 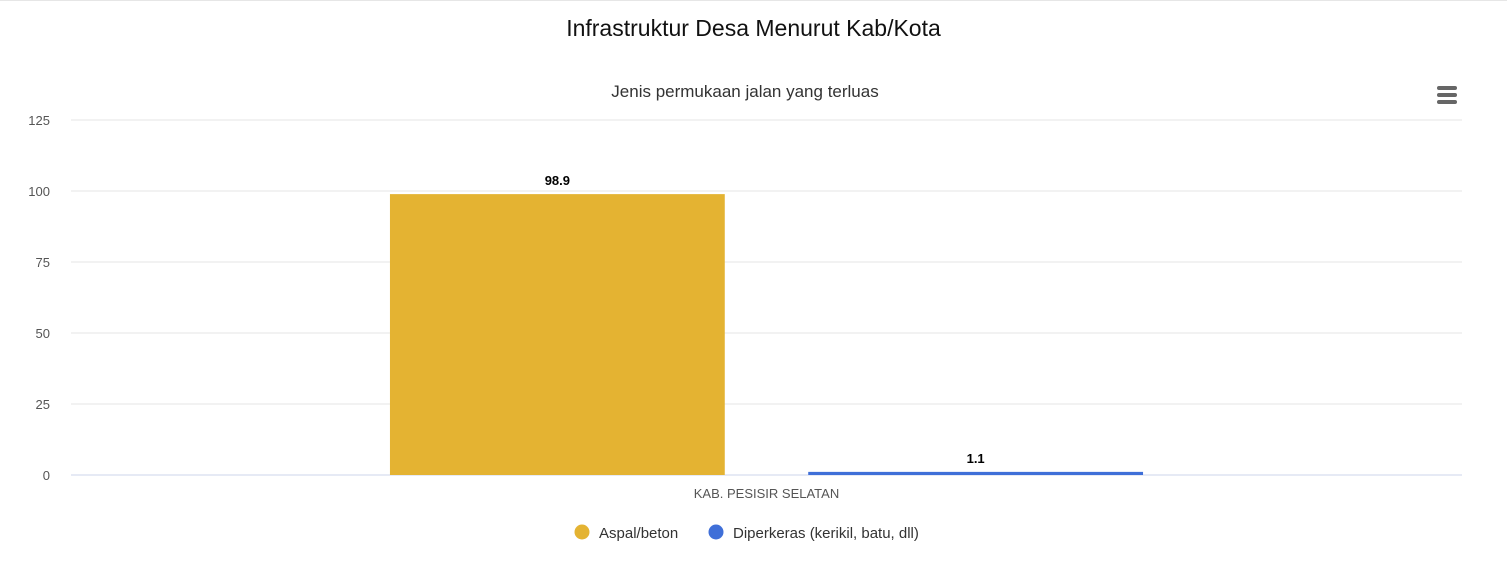 What do you see at coordinates (43, 404) in the screenshot?
I see `y-tick-label: 25` at bounding box center [43, 404].